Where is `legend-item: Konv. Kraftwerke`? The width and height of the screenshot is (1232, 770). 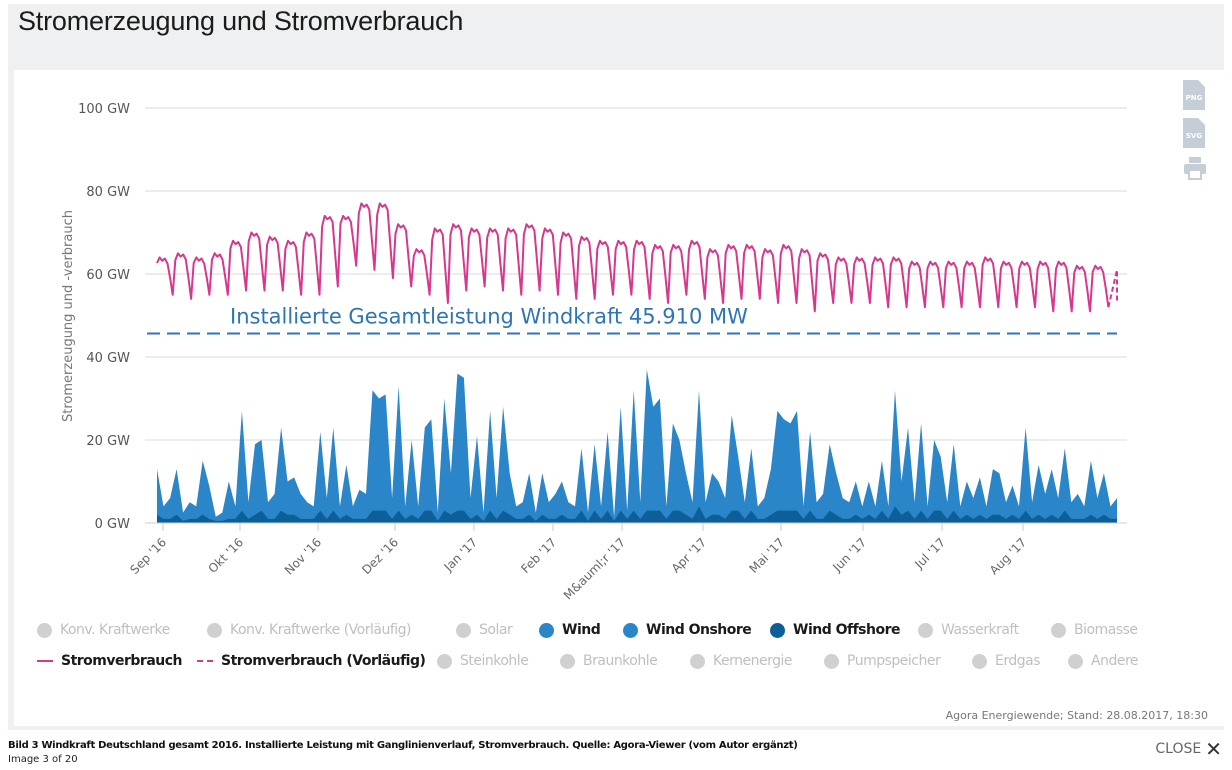
legend-item: Konv. Kraftwerke is located at coordinates (103, 630).